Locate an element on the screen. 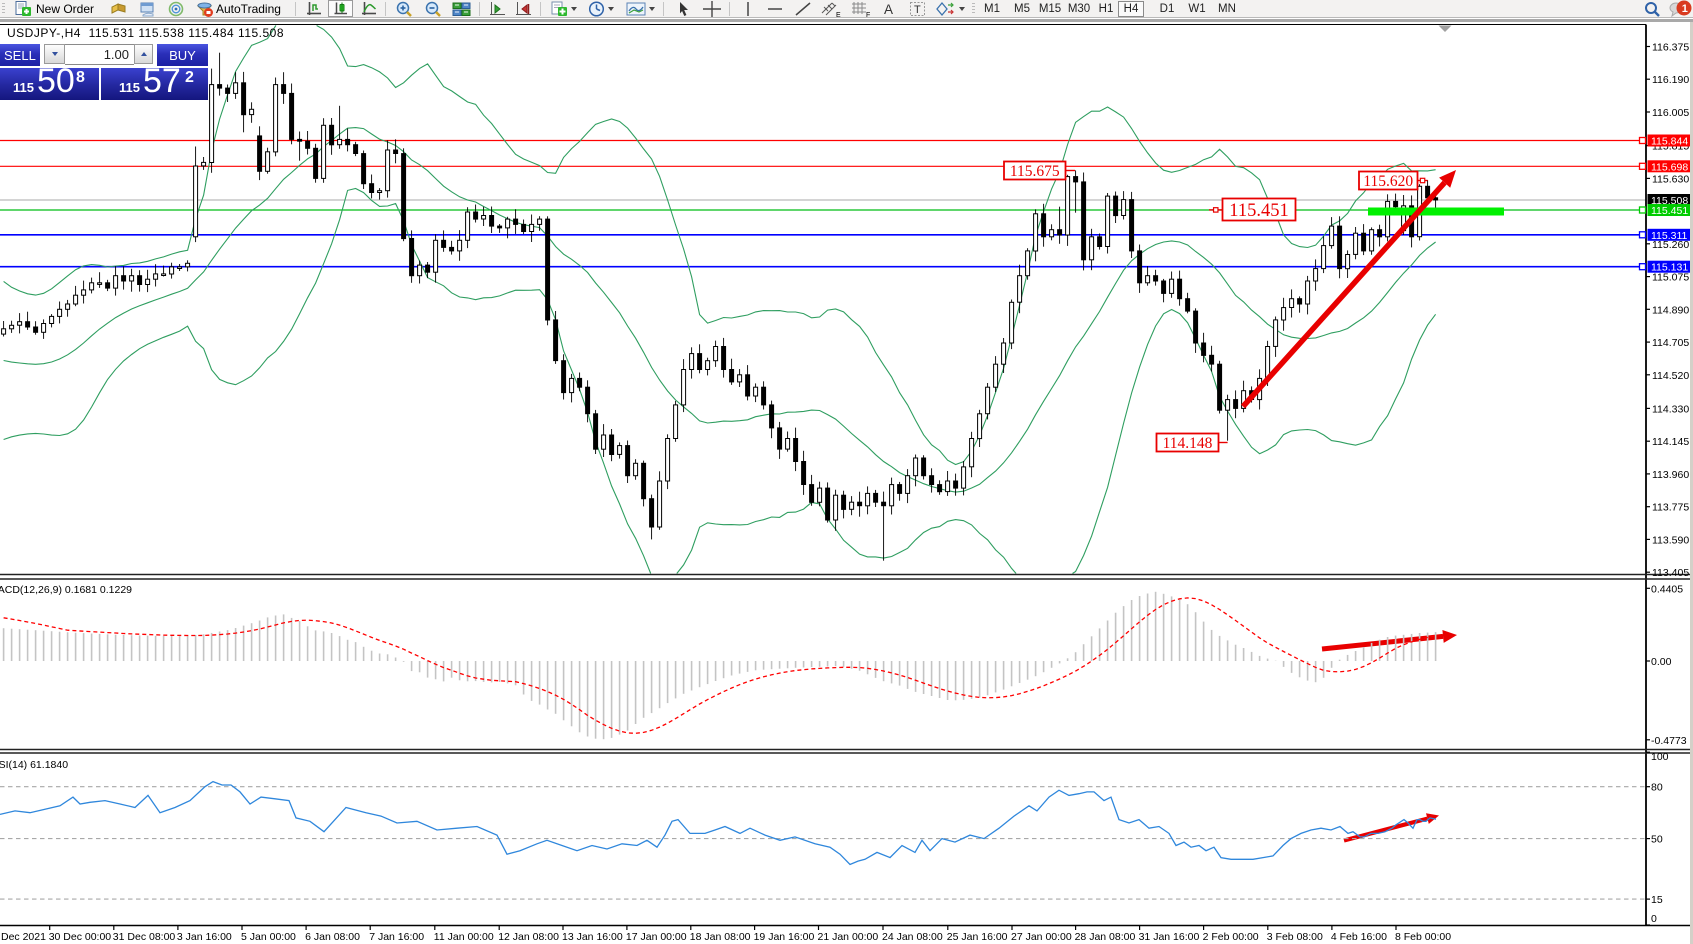  svg-text: 13 Jan 16:00 is located at coordinates (592, 937).